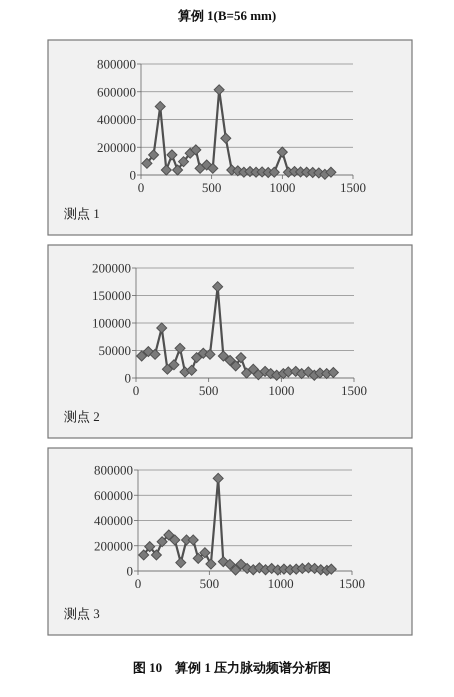 This screenshot has width=454, height=697. What do you see at coordinates (111, 295) in the screenshot?
I see `y-tick-label: 150000` at bounding box center [111, 295].